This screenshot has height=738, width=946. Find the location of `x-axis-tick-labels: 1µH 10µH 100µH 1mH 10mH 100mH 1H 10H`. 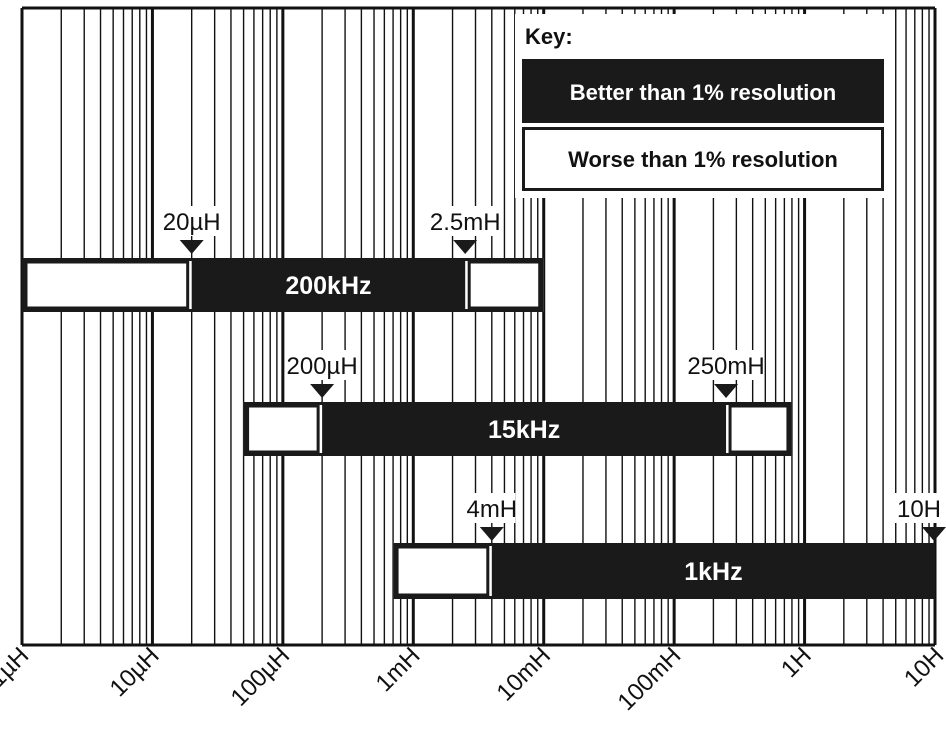

x-axis-tick-labels: 1µH 10µH 100µH 1mH 10mH 100mH 1H 10H is located at coordinates (473, 679).